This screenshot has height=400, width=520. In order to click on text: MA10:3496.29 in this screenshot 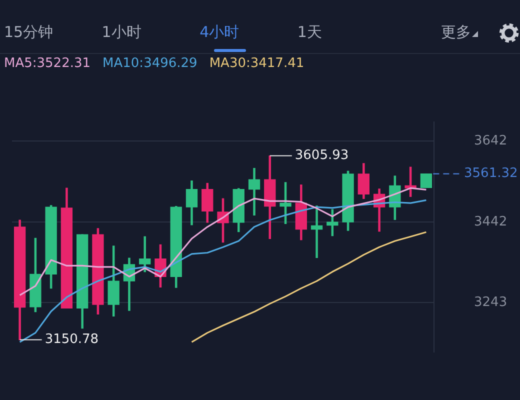, I will do `click(150, 64)`.